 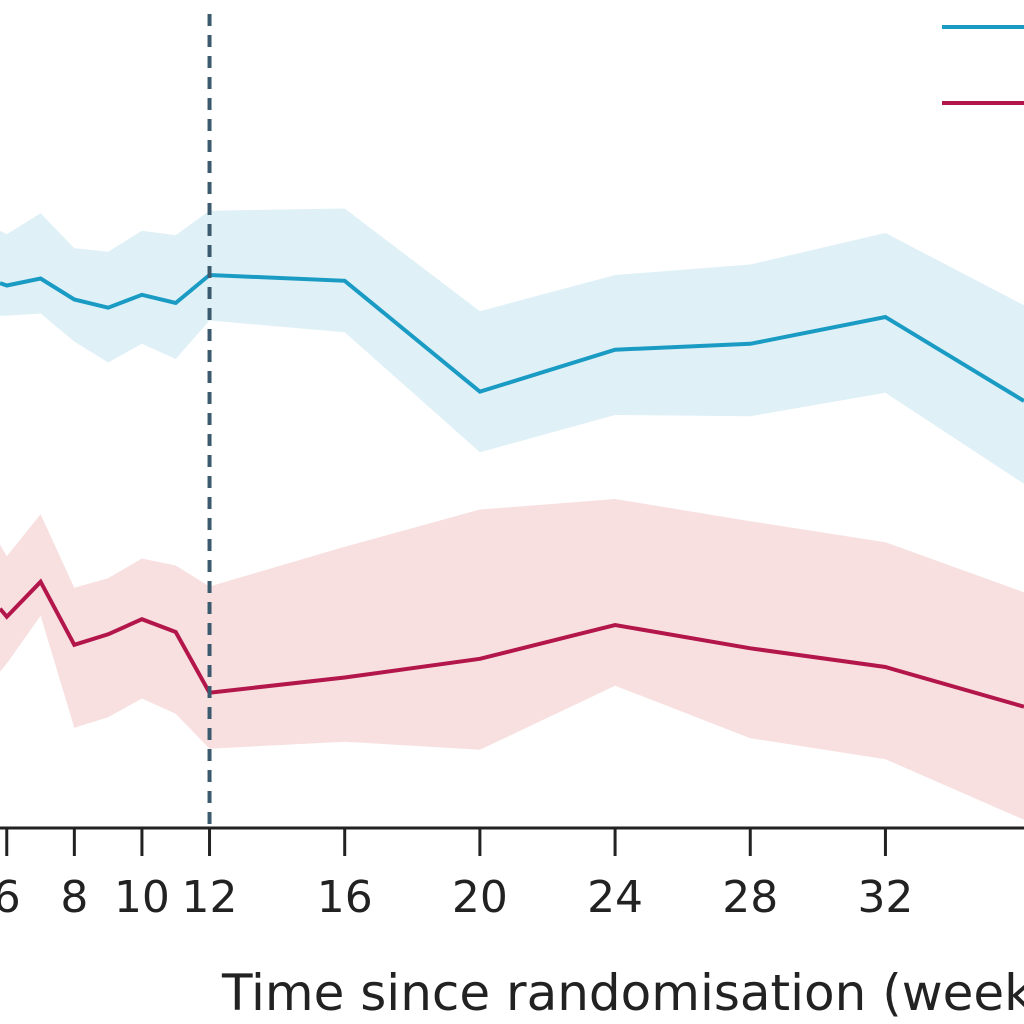 I want to click on x-tick-label-16: 16, so click(x=345, y=897).